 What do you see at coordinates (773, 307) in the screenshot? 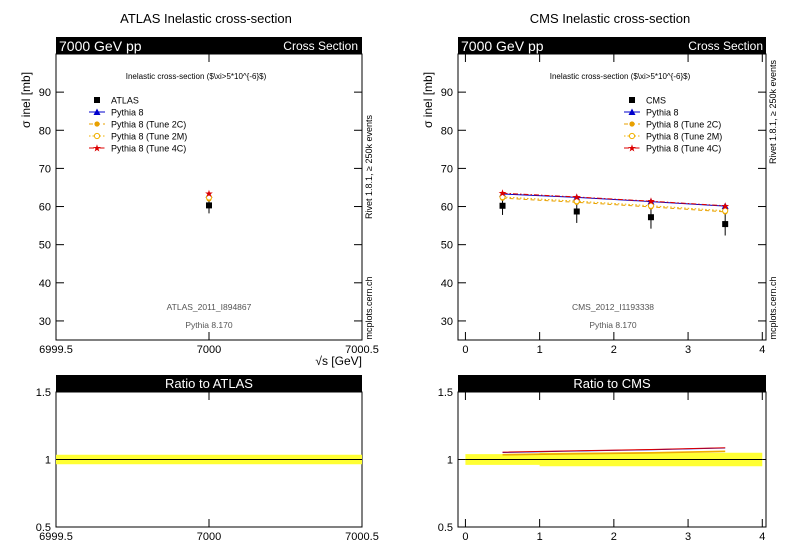
I see `cms-side-bottom: mcplots.cern.ch` at bounding box center [773, 307].